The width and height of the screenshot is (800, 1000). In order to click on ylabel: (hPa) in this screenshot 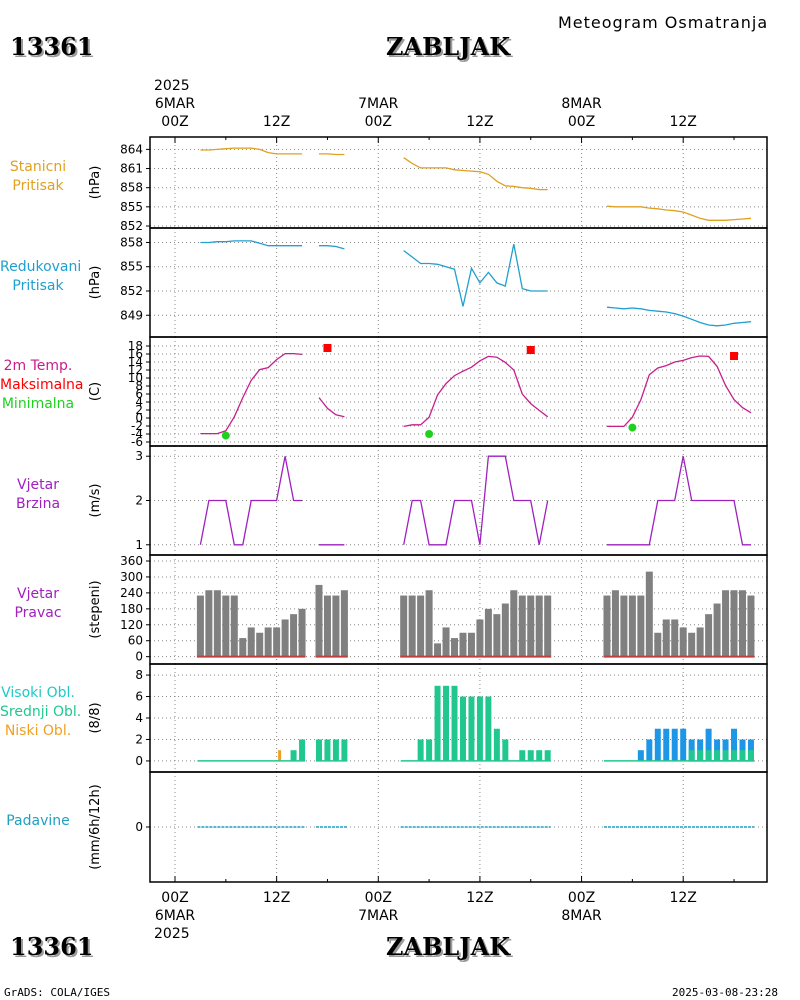, I will do `click(95, 183)`.